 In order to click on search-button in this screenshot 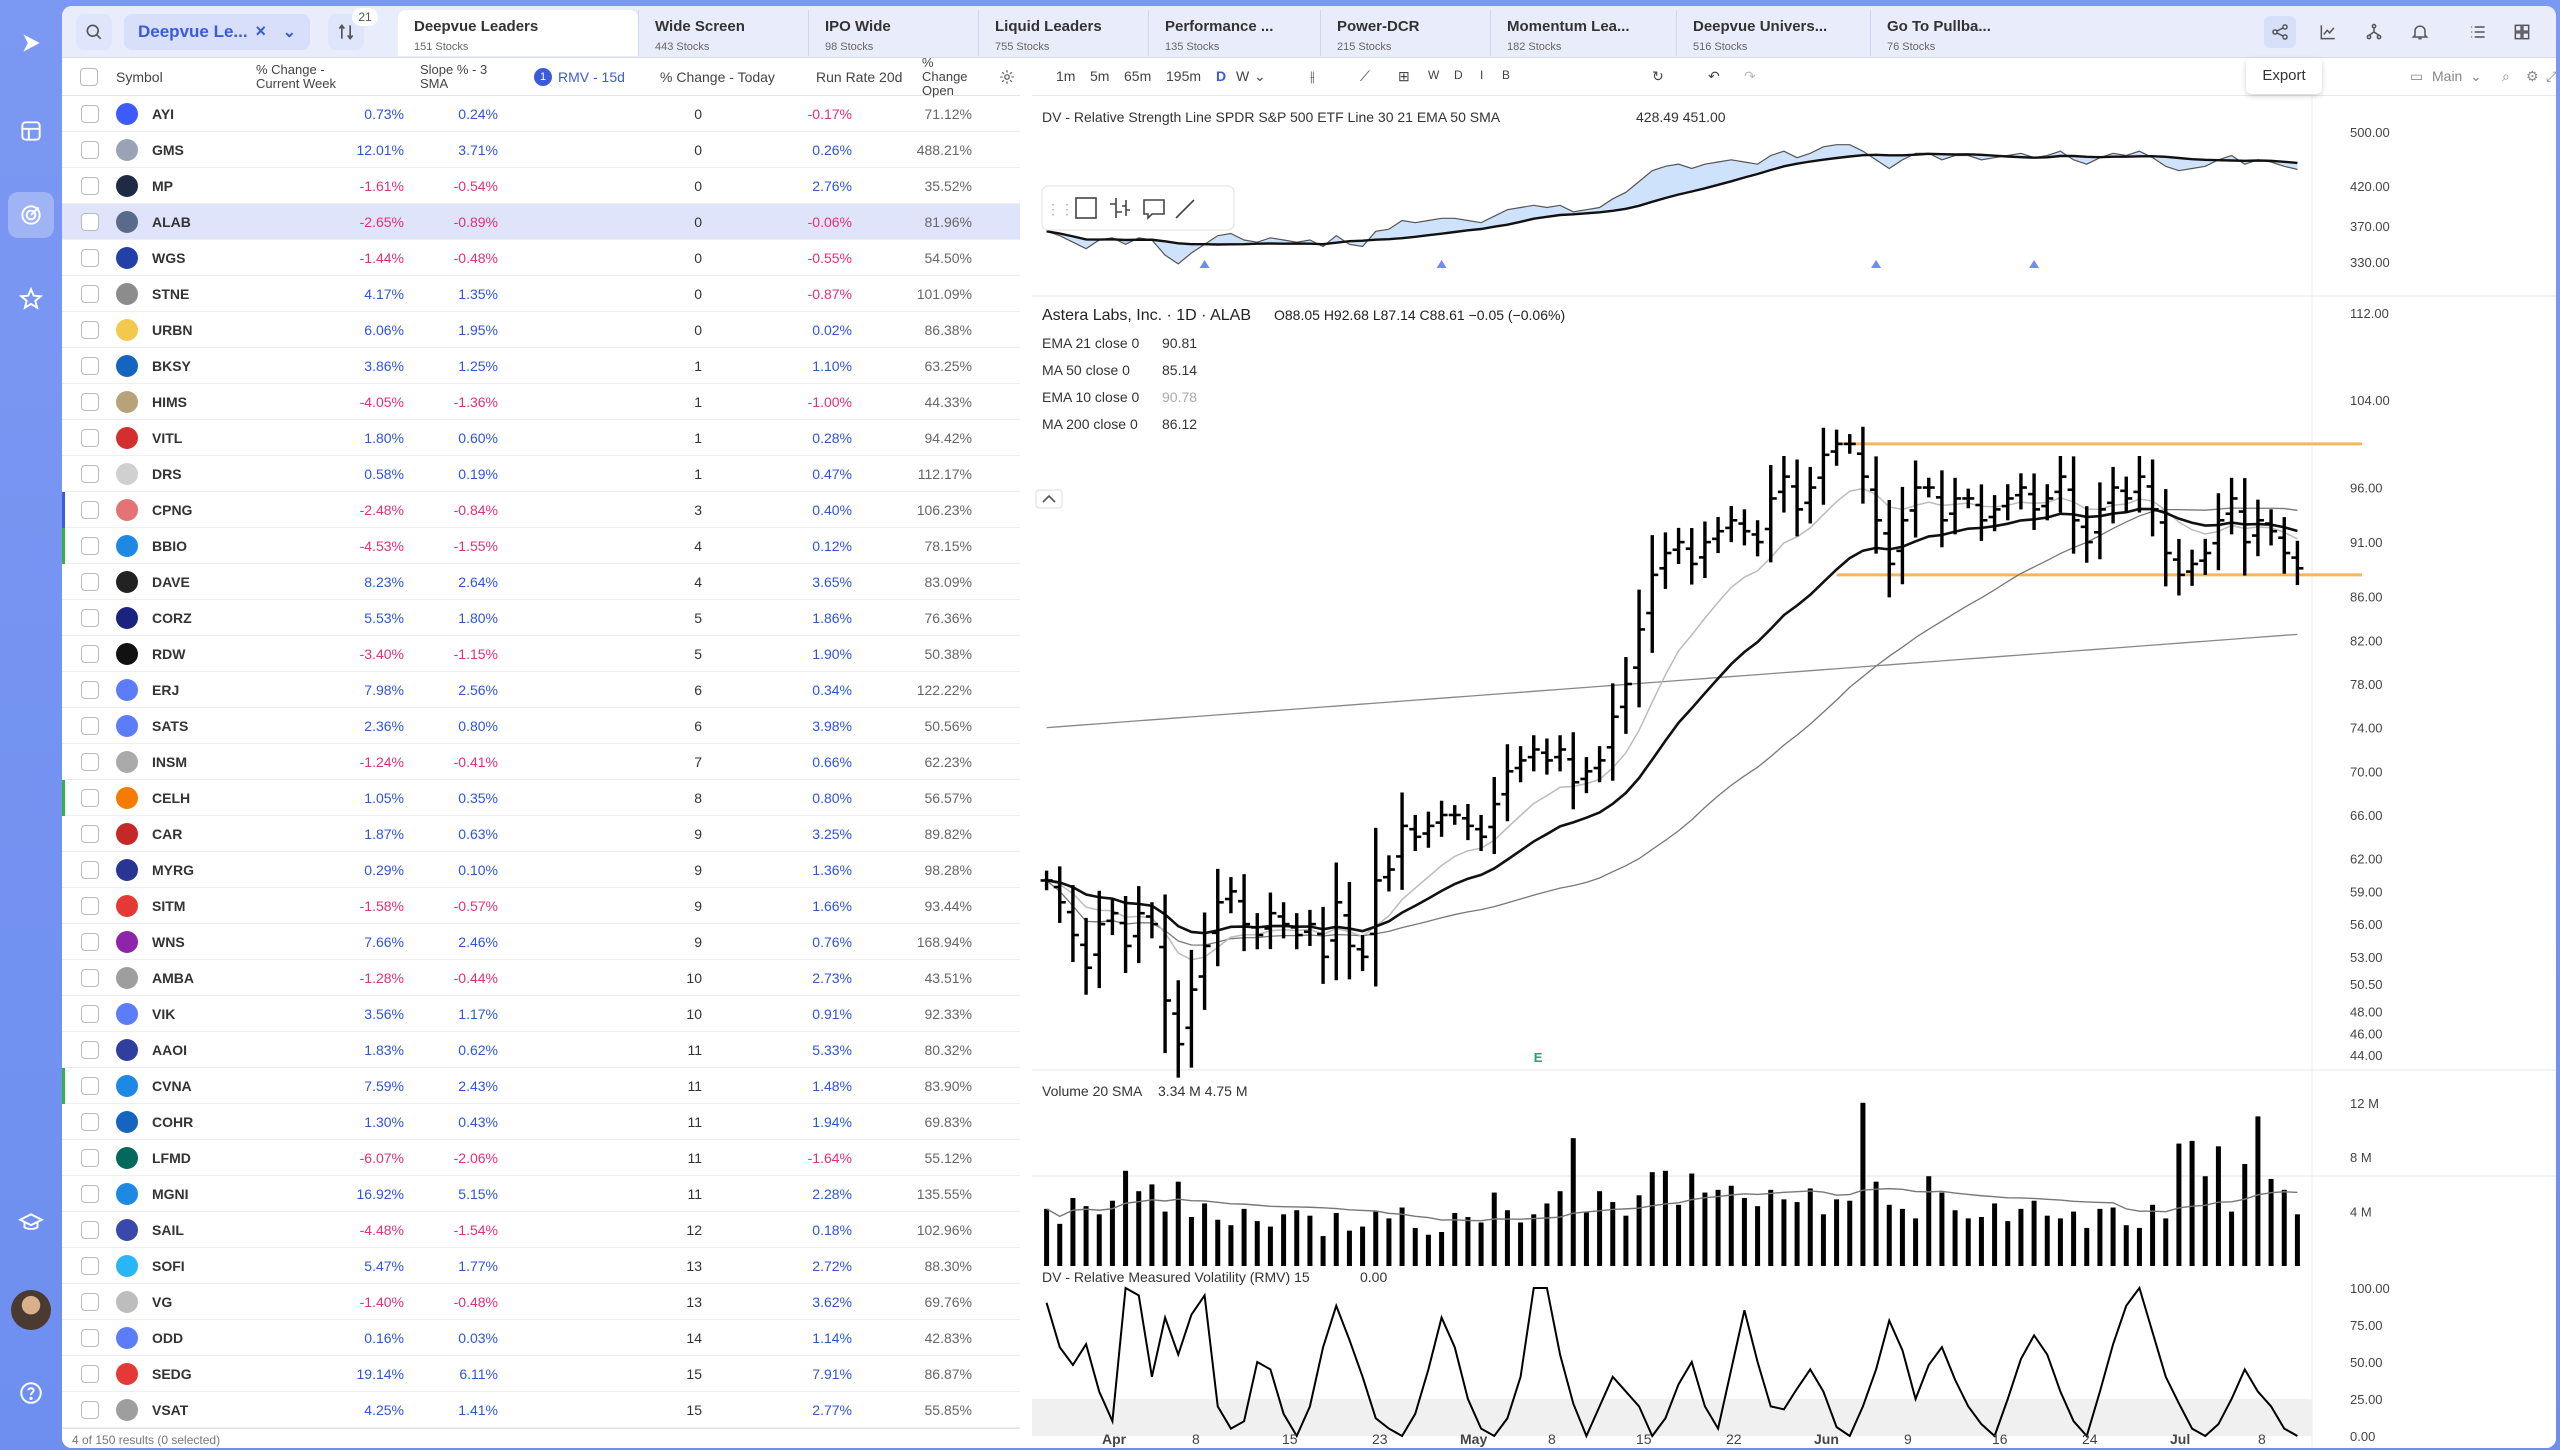, I will do `click(94, 32)`.